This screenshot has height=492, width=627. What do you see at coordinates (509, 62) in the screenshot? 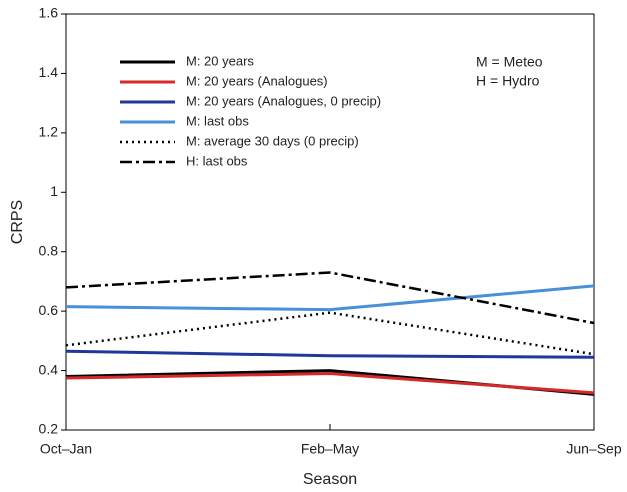
I see `annotation: M = Meteo` at bounding box center [509, 62].